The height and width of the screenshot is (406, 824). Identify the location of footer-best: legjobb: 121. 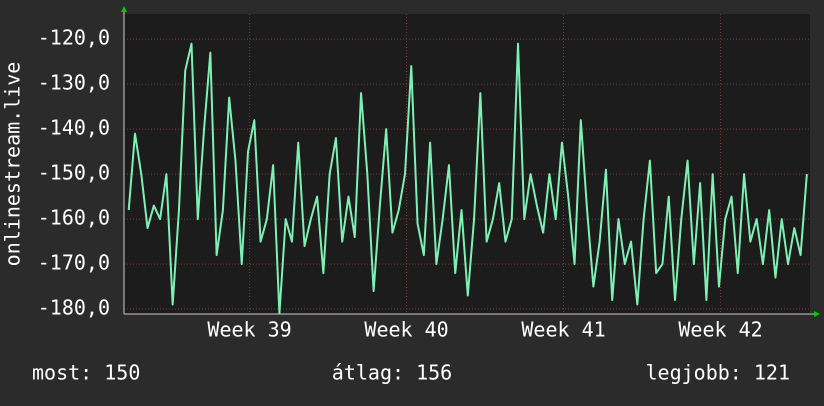
(718, 373).